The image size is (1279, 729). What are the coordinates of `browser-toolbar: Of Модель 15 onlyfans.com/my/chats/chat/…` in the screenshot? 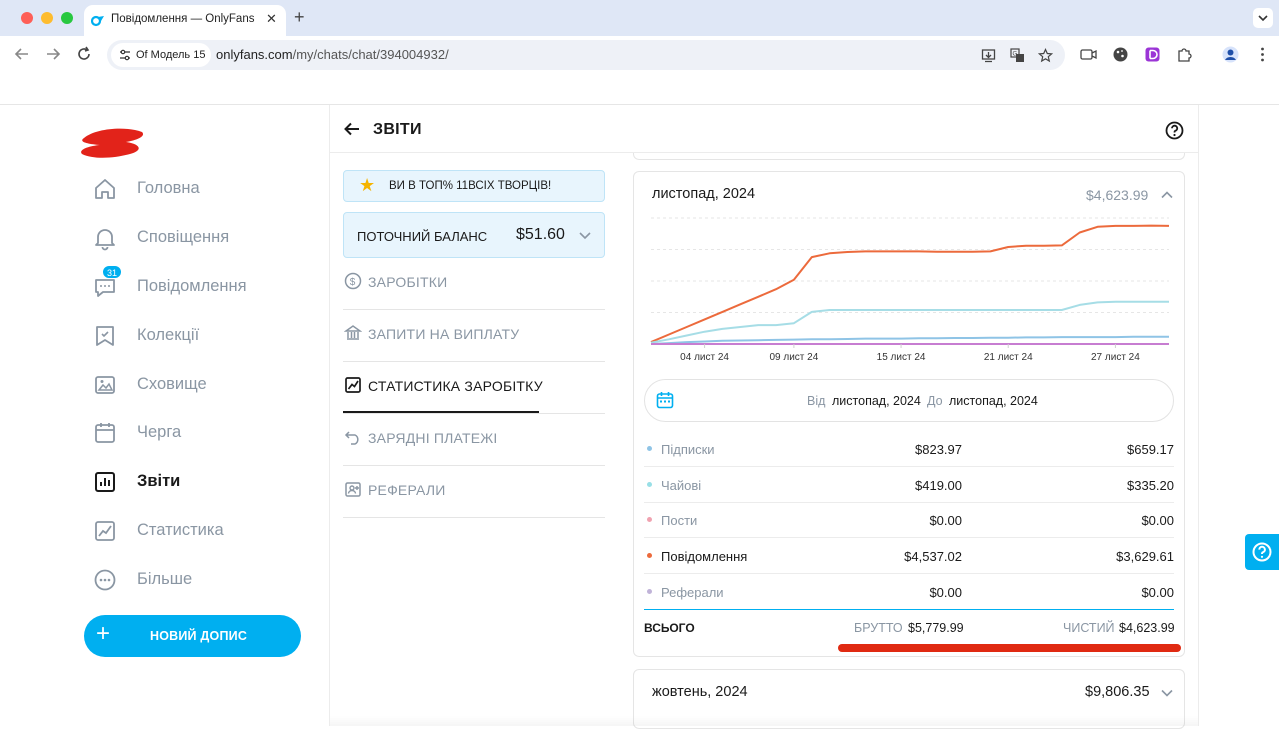 It's located at (639, 55).